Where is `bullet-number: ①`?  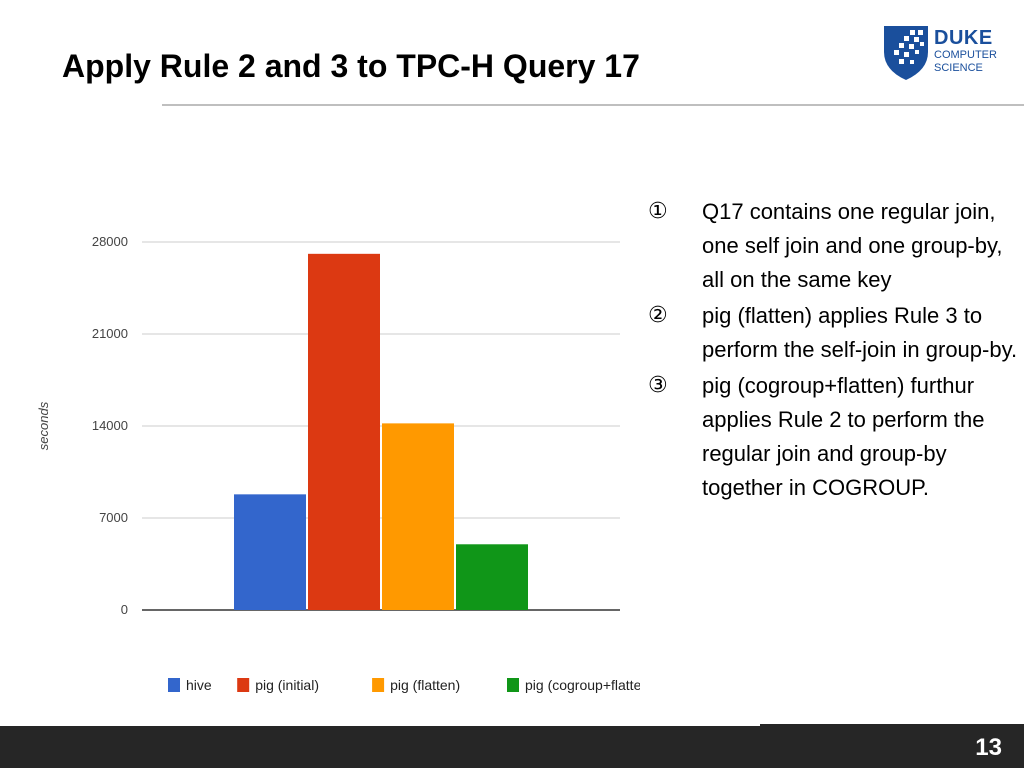
bullet-number: ① is located at coordinates (658, 211).